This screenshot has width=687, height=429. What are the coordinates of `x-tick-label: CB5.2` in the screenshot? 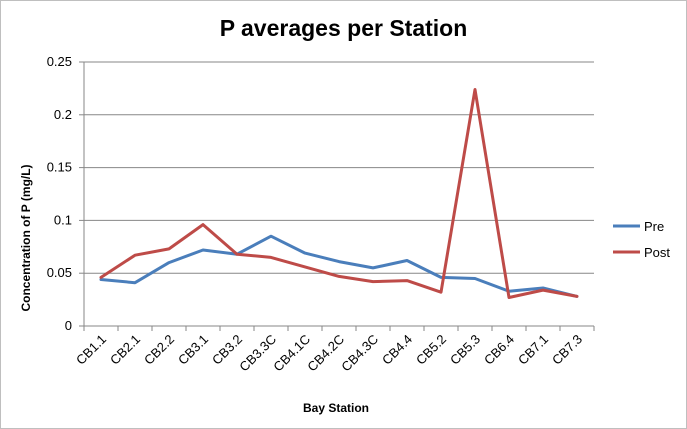 It's located at (431, 350).